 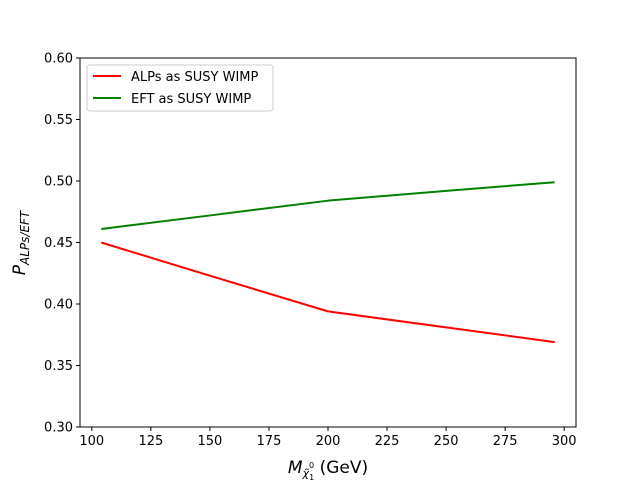 I want to click on x-tick-label: 250, so click(x=446, y=441).